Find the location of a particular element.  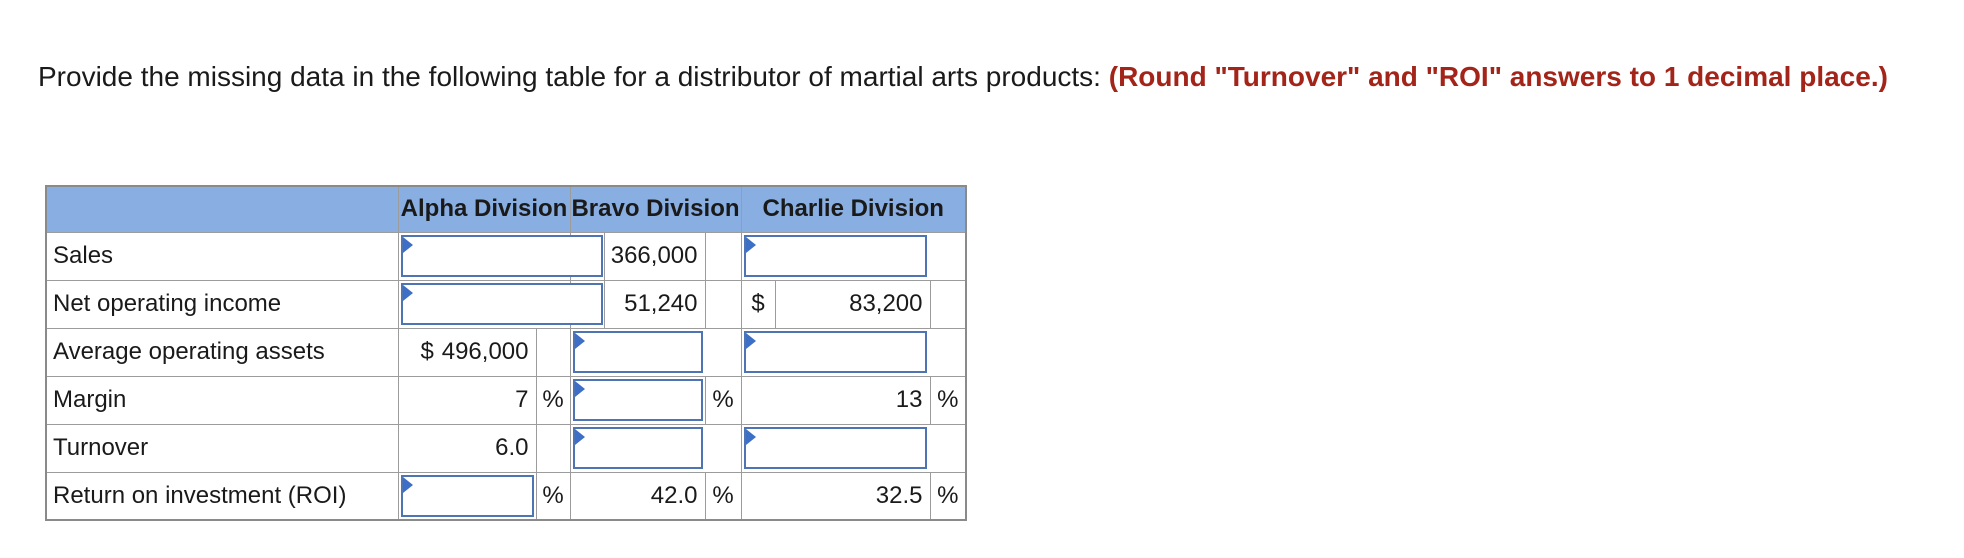

row-label-sales: Sales is located at coordinates (222, 256).